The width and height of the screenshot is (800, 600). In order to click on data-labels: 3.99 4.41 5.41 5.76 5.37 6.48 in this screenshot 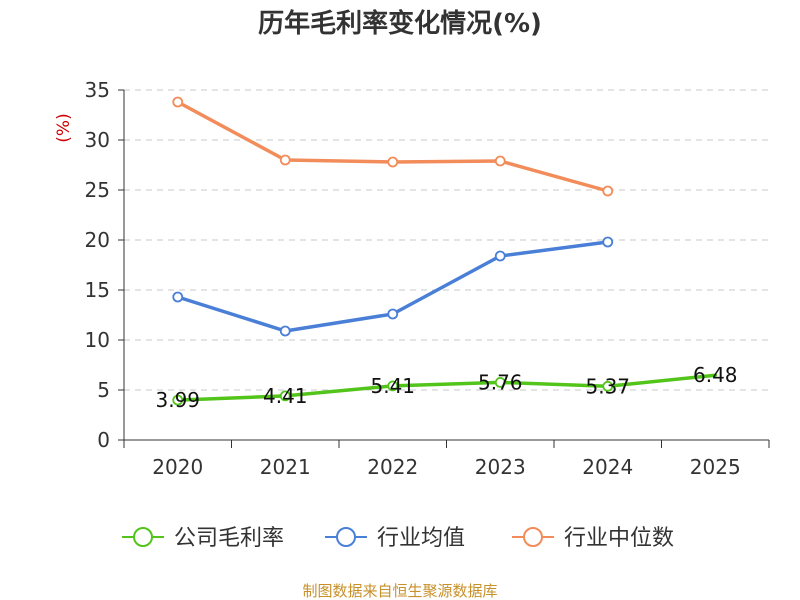, I will do `click(446, 387)`.